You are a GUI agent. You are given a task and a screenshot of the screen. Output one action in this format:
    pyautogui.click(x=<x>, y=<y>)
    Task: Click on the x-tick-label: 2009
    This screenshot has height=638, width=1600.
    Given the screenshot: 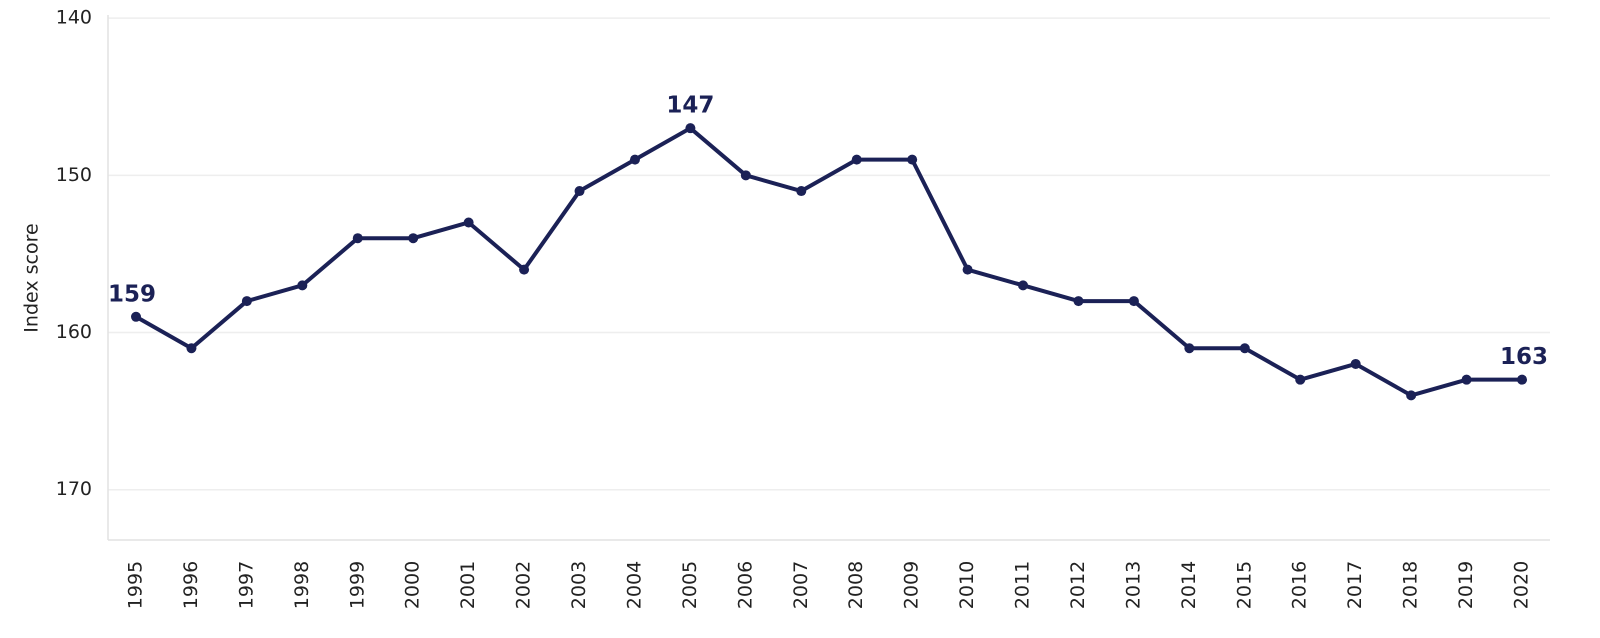 What is the action you would take?
    pyautogui.click(x=912, y=585)
    